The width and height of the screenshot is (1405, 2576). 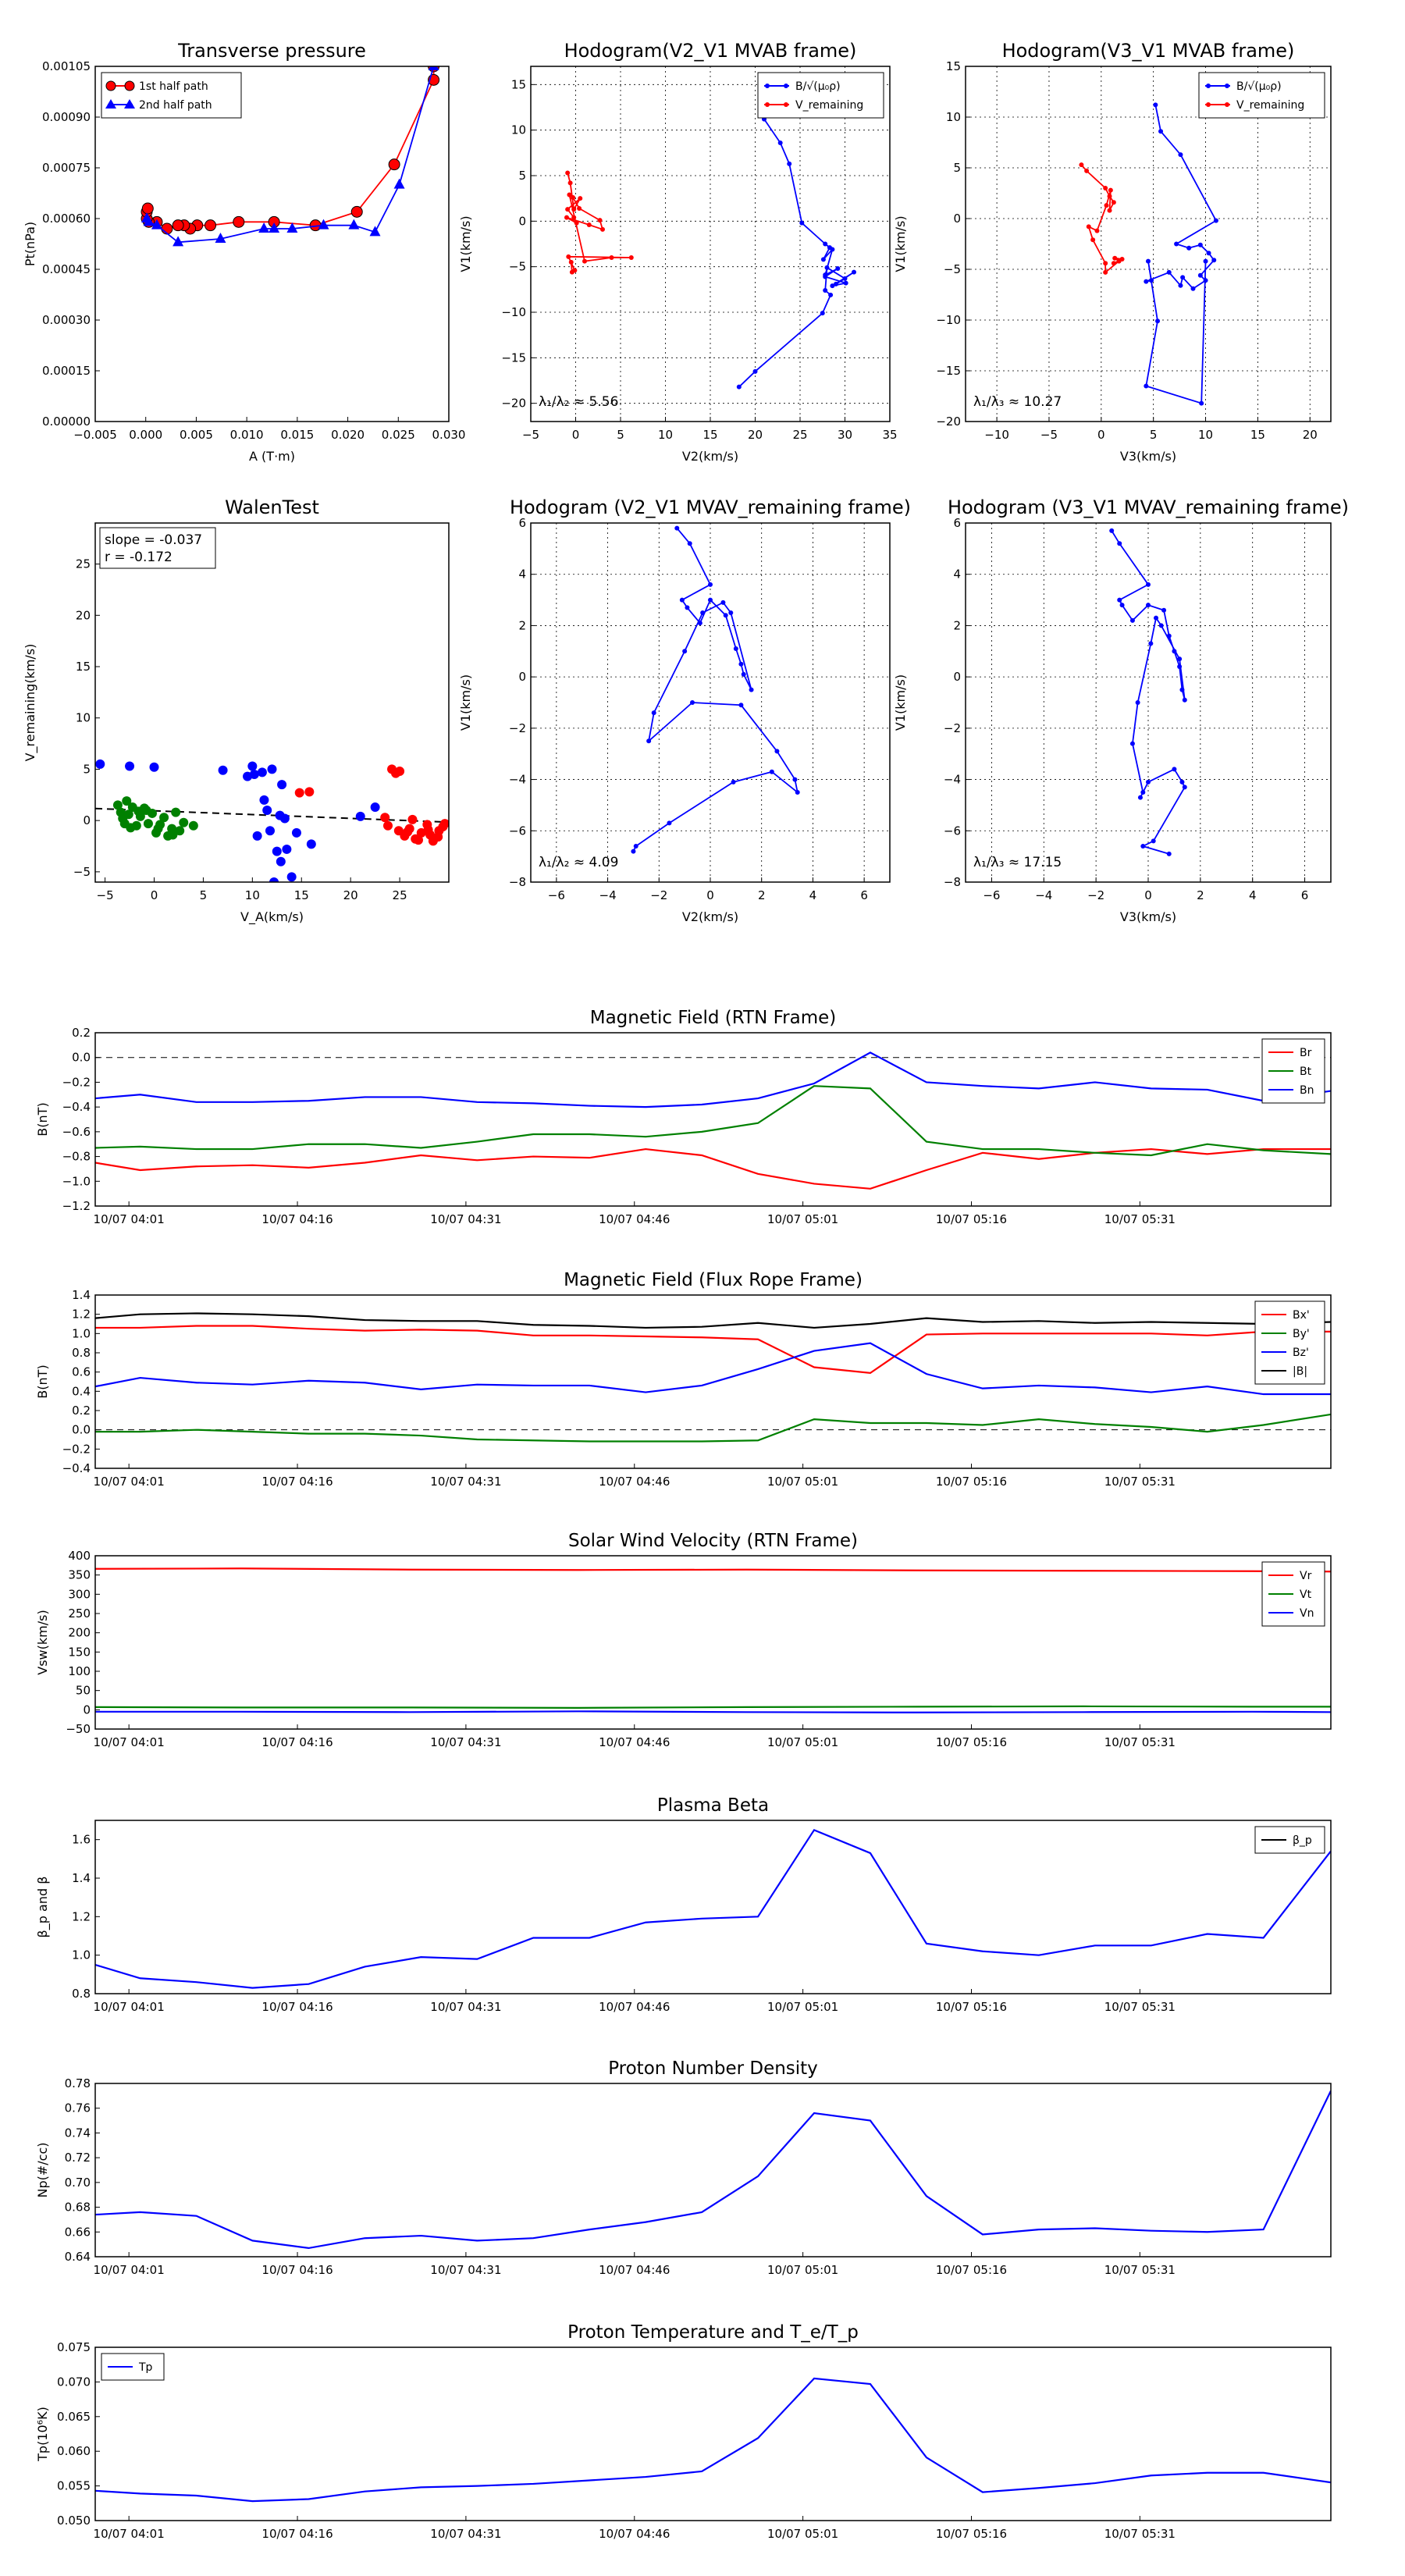 I want to click on y-tick-label: −0.2, so click(x=76, y=1082).